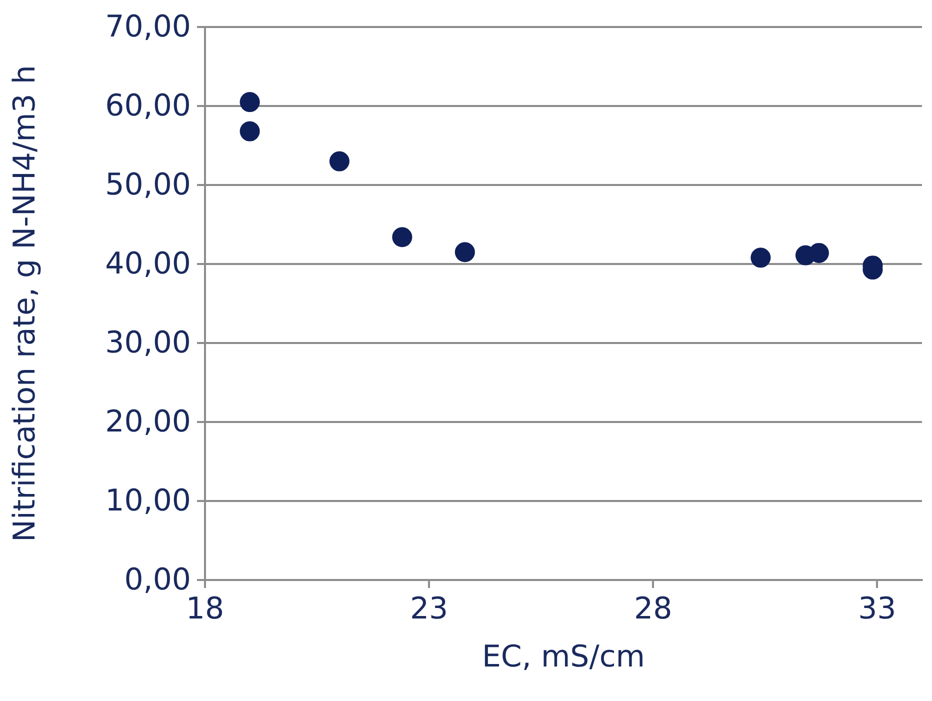 This screenshot has height=701, width=932. I want to click on y-axis-title: Nitrification rate, g N-NH4/m3 h, so click(25, 303).